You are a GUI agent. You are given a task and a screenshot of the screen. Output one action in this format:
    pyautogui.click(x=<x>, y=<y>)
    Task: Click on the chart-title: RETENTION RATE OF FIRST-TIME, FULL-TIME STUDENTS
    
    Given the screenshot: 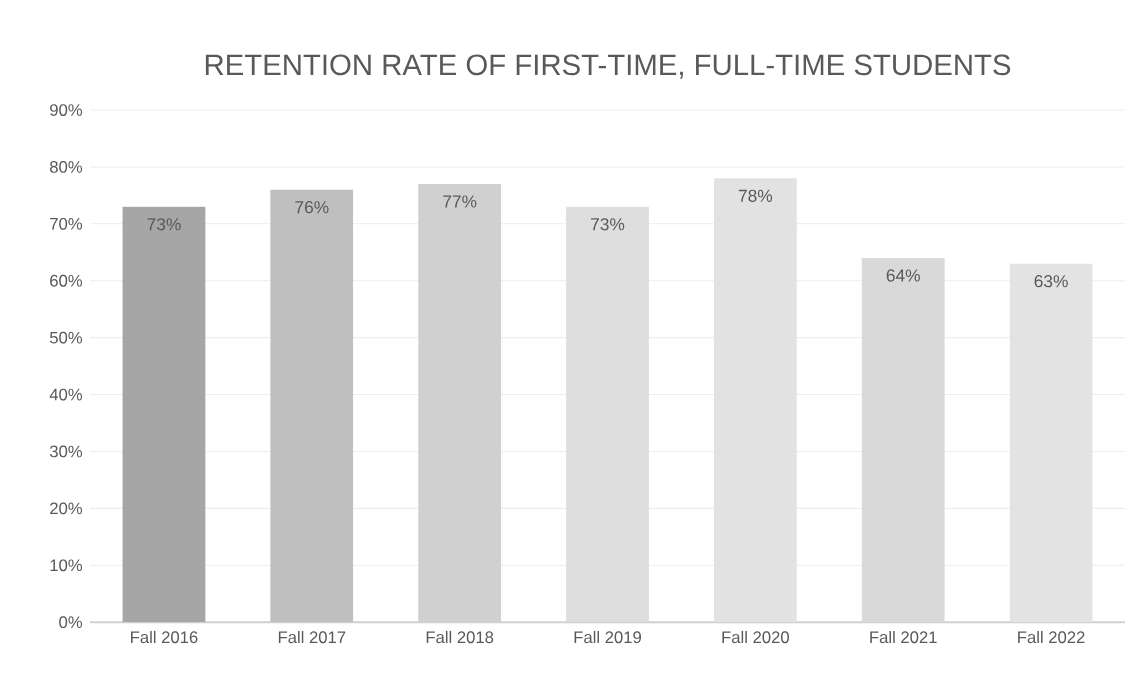 What is the action you would take?
    pyautogui.click(x=608, y=66)
    